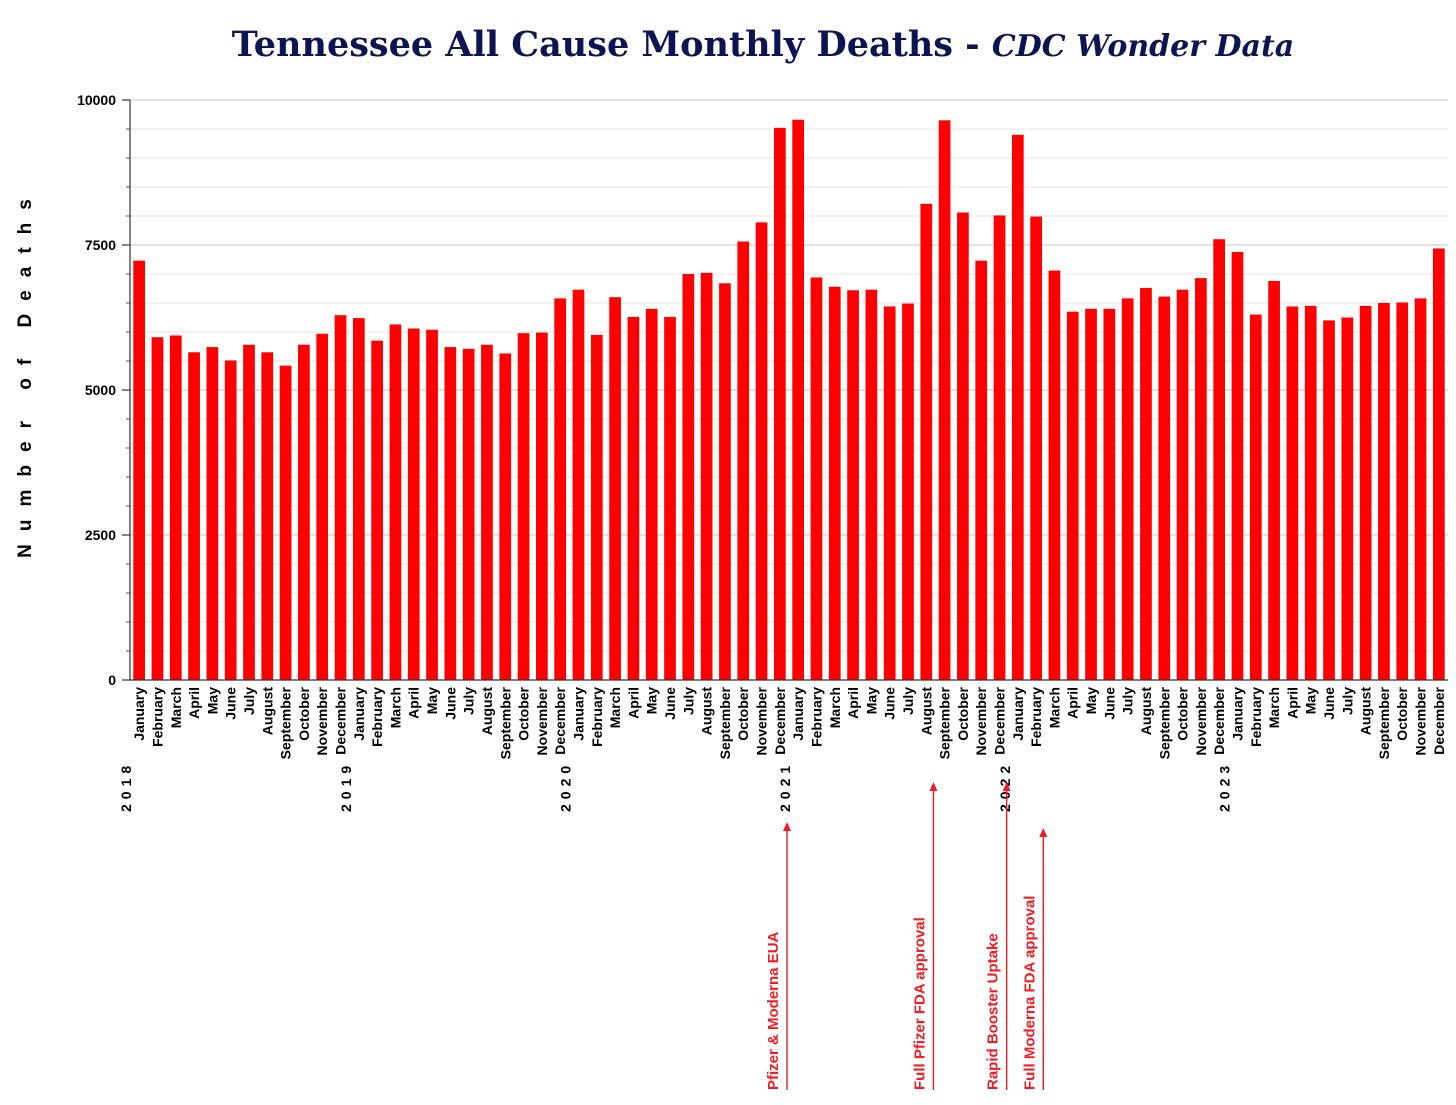 The height and width of the screenshot is (1105, 1456). What do you see at coordinates (100, 390) in the screenshot?
I see `y-tick-label: 5000` at bounding box center [100, 390].